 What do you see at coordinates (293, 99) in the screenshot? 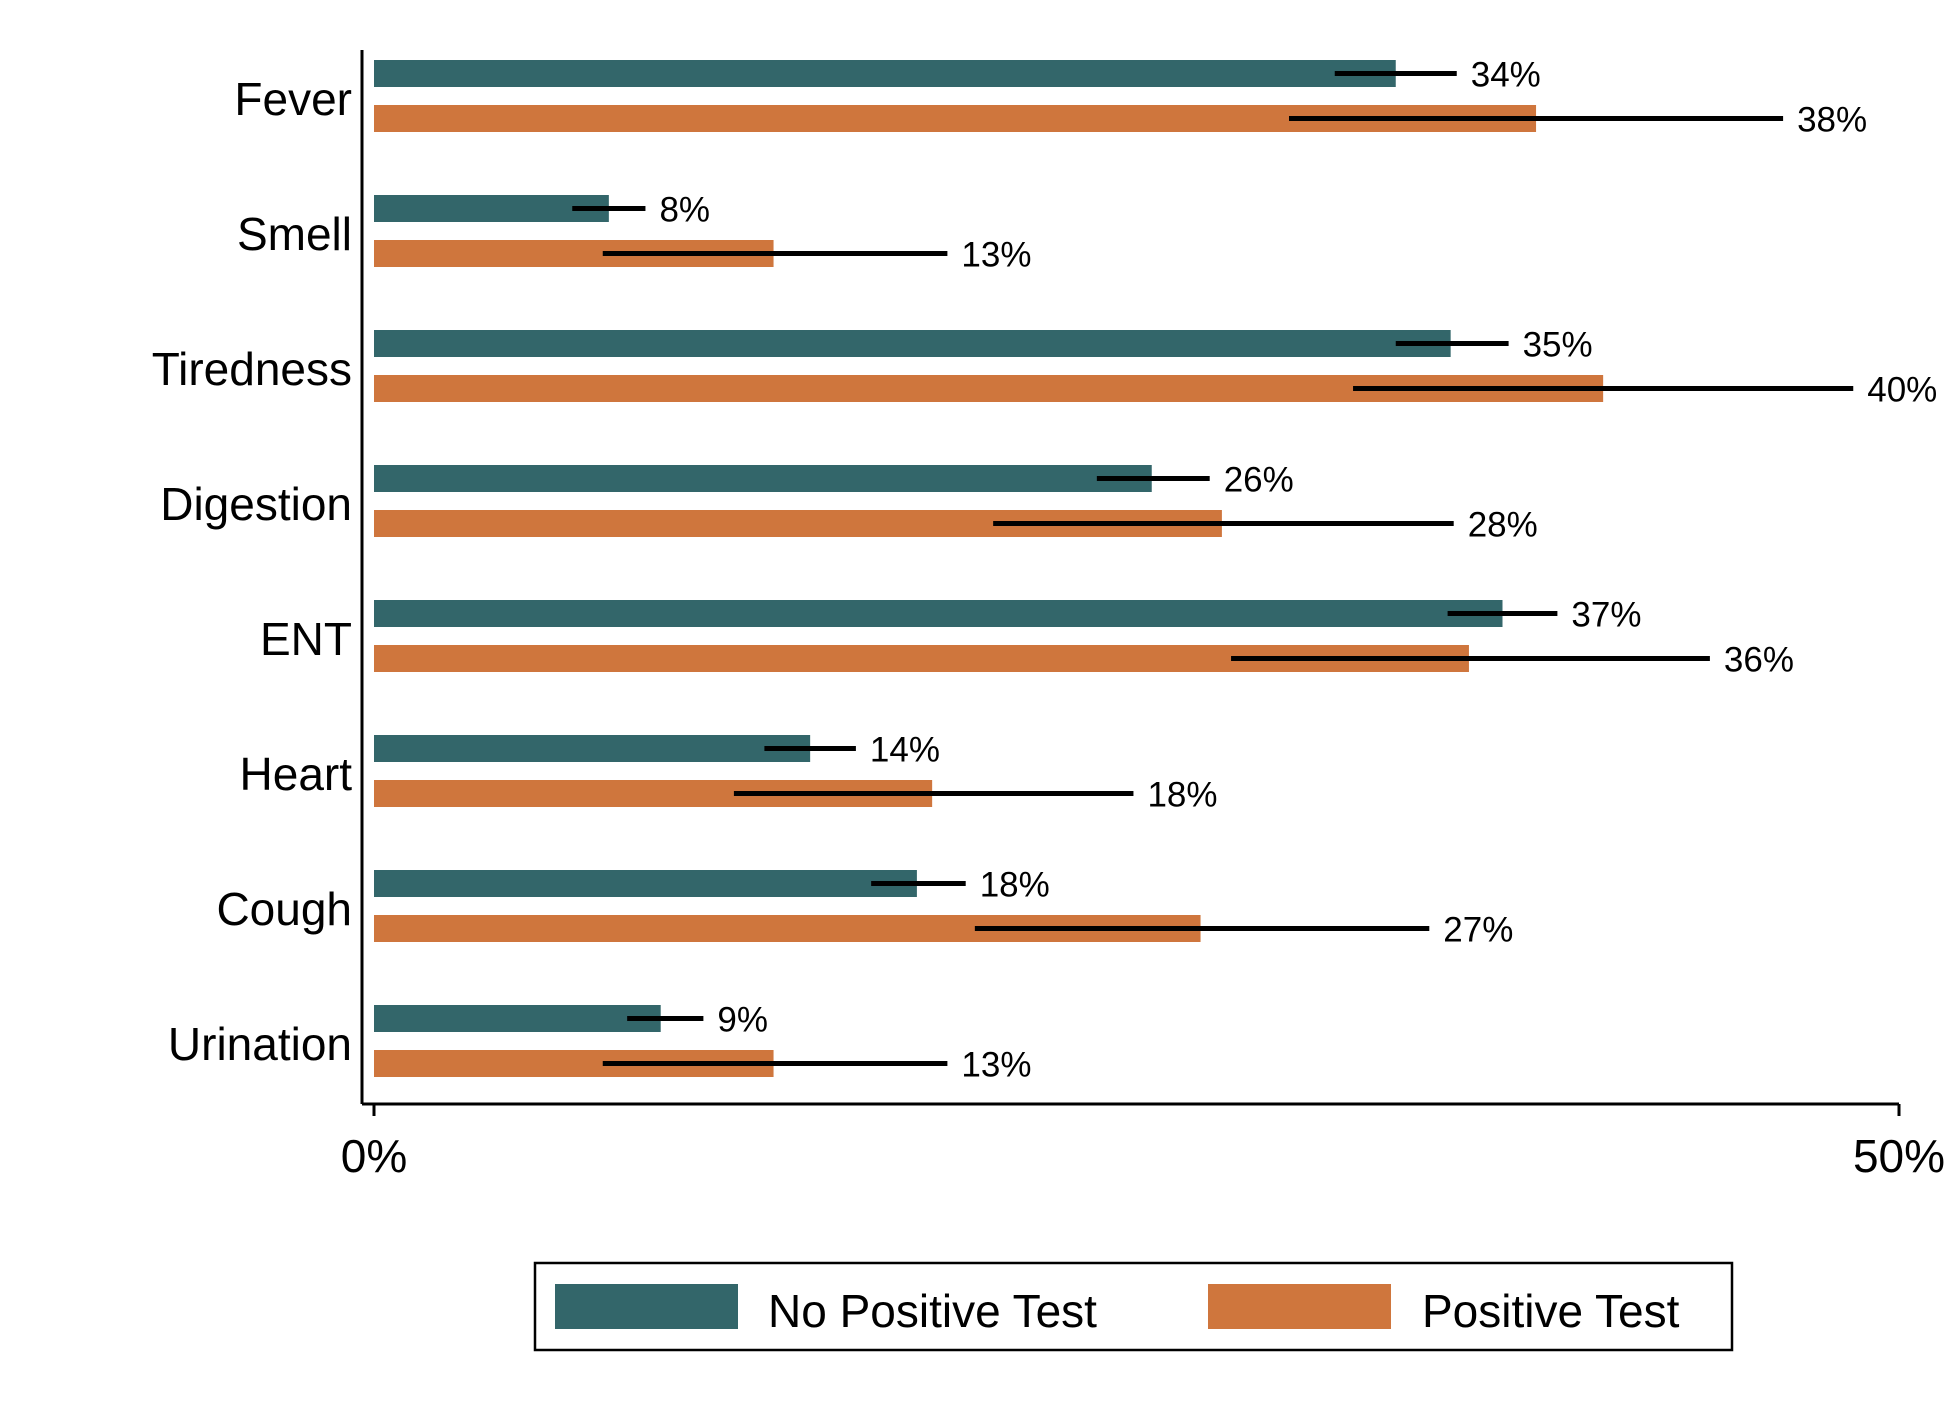
I see `category-label-fever: Fever` at bounding box center [293, 99].